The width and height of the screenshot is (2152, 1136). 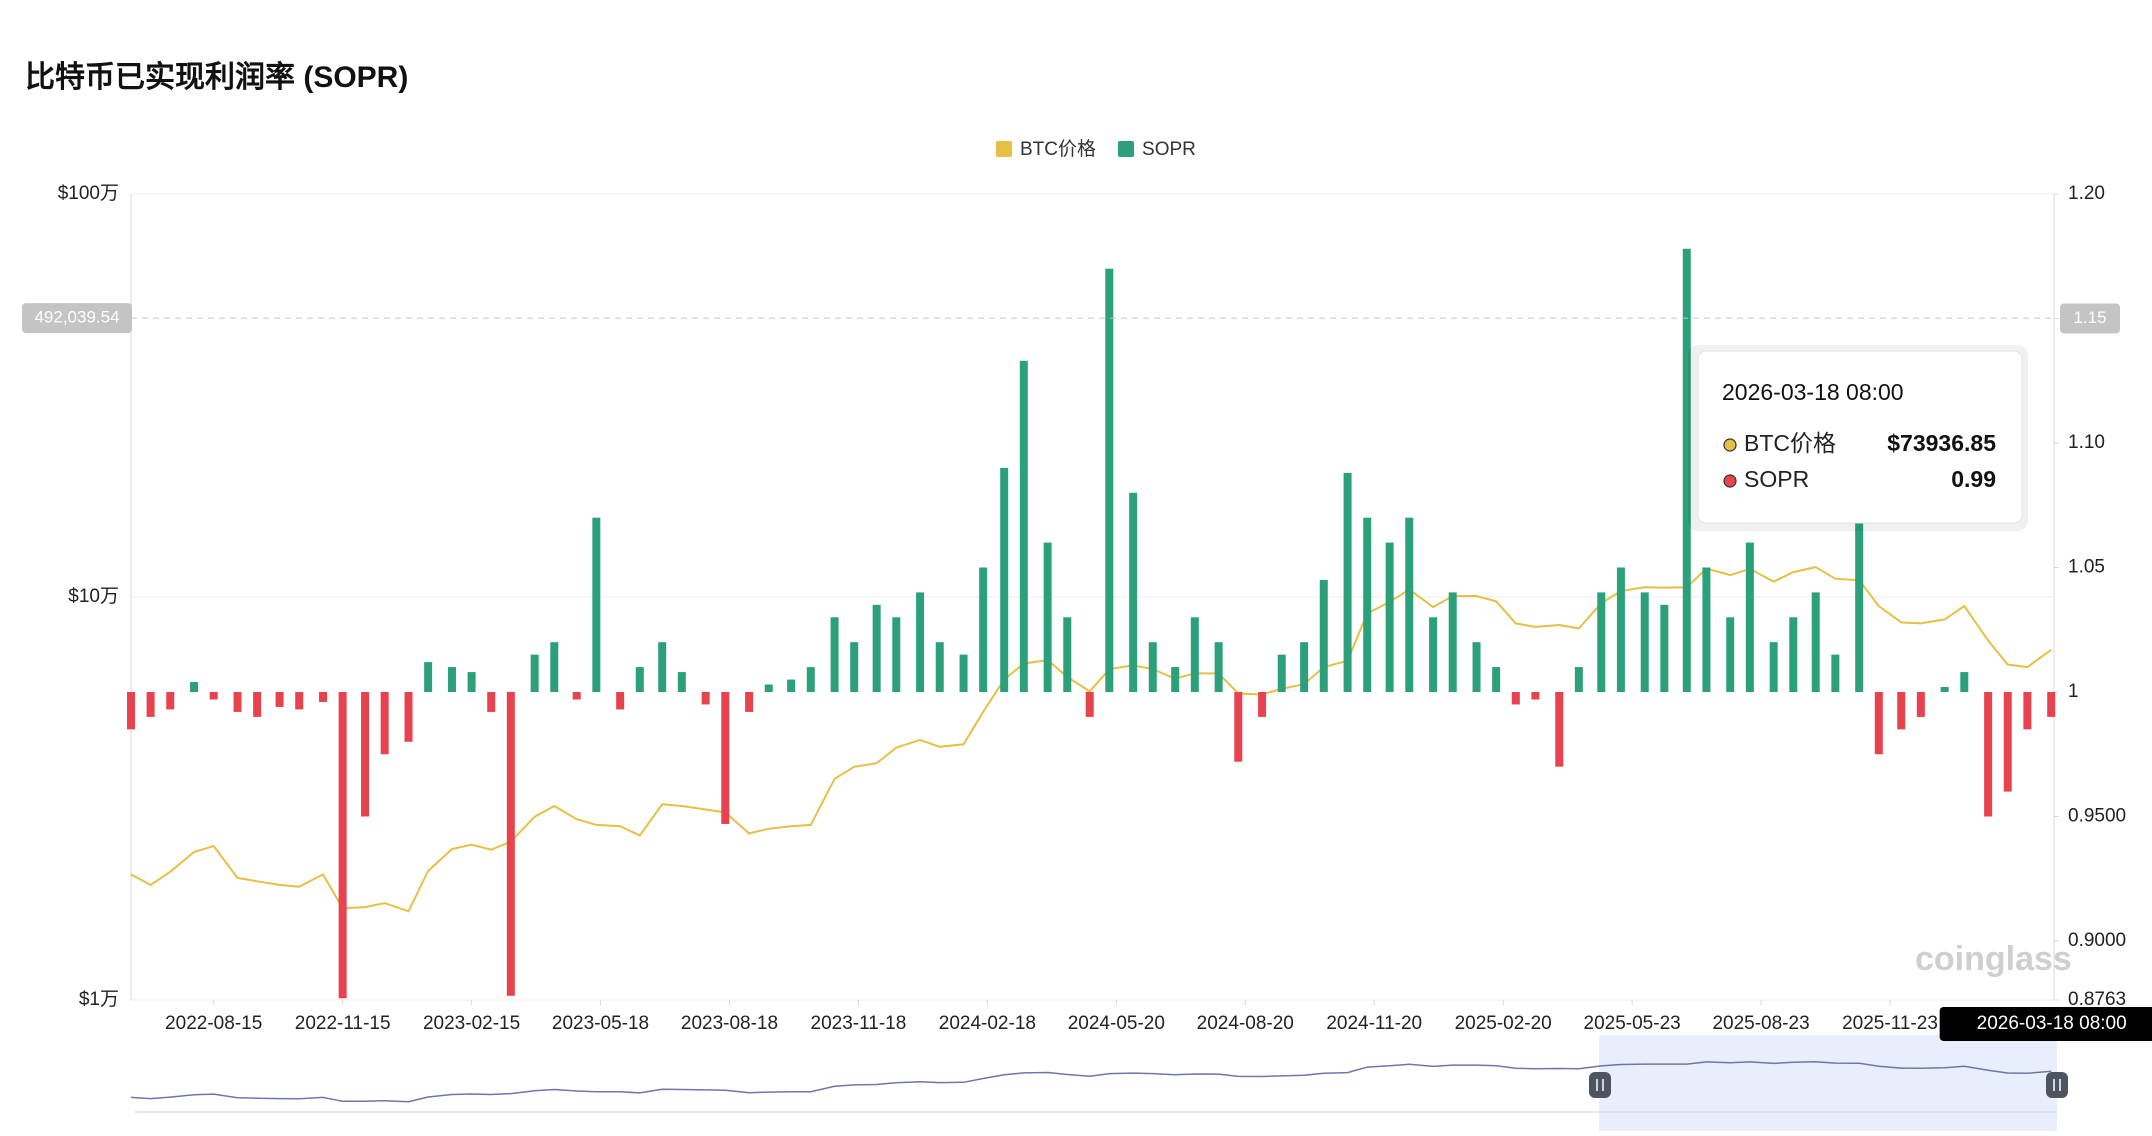 I want to click on navigator-selection, so click(x=1828, y=1083).